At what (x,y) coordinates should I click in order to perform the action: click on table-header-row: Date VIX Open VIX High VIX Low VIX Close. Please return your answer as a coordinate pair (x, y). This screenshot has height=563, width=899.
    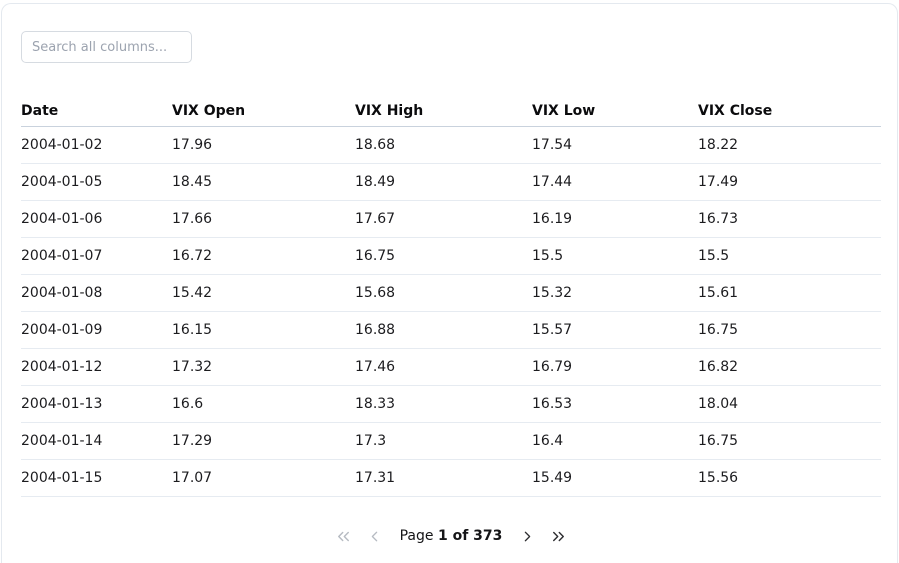
    Looking at the image, I should click on (451, 111).